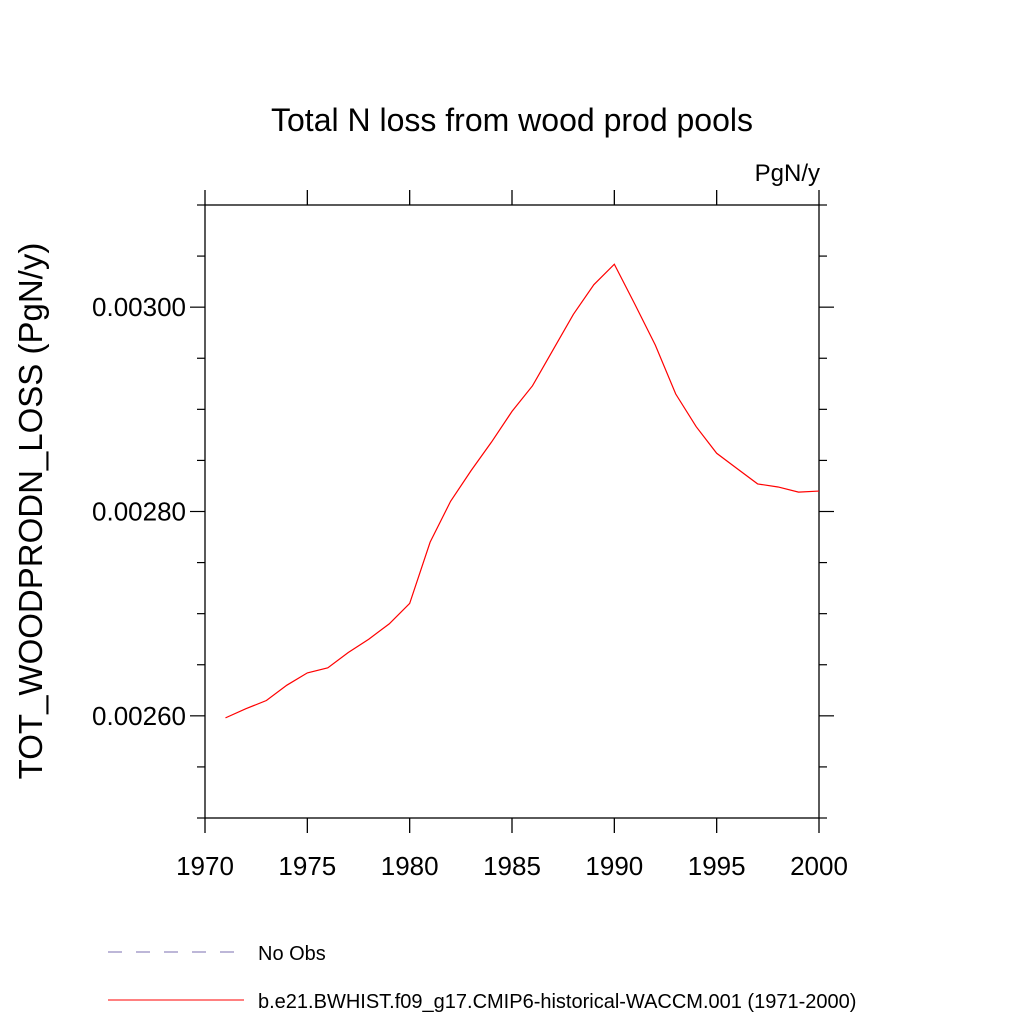 The image size is (1024, 1024). I want to click on x-tick-labels: 1970 1975 1980 1985 1990 1995 2000, so click(512, 866).